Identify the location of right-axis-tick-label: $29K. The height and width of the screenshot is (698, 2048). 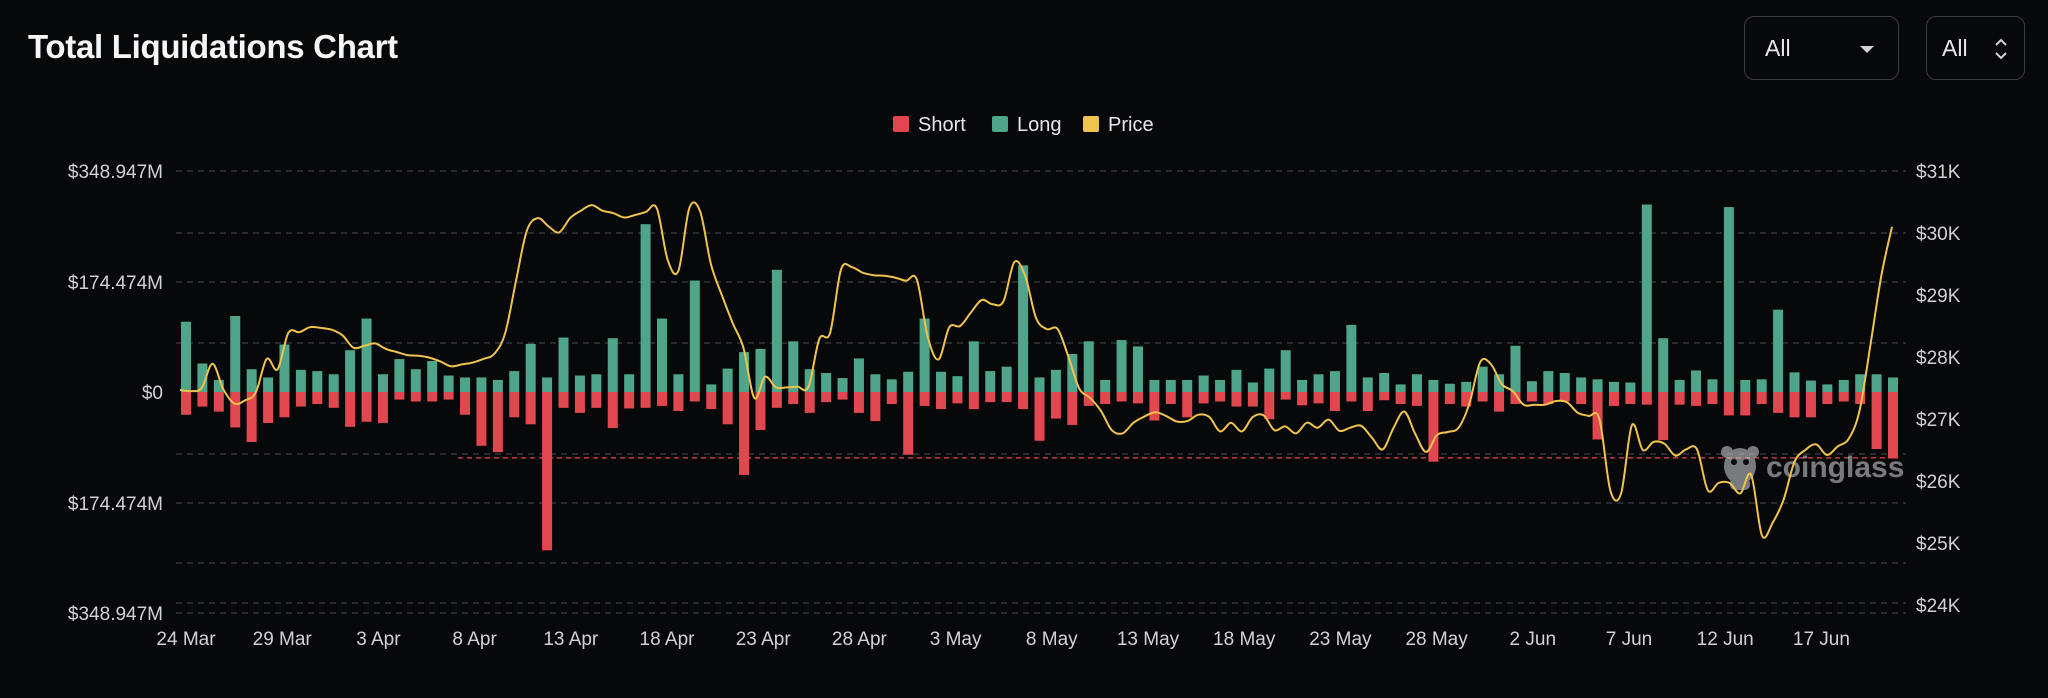
(1938, 296).